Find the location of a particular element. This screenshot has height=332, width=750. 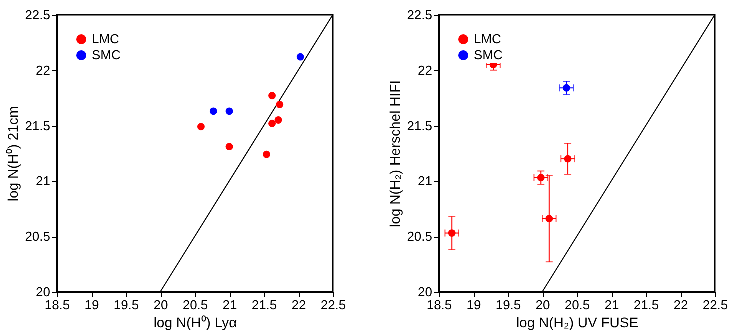

y-axis-title: log N(H⁰) 21cm is located at coordinates (13, 154).